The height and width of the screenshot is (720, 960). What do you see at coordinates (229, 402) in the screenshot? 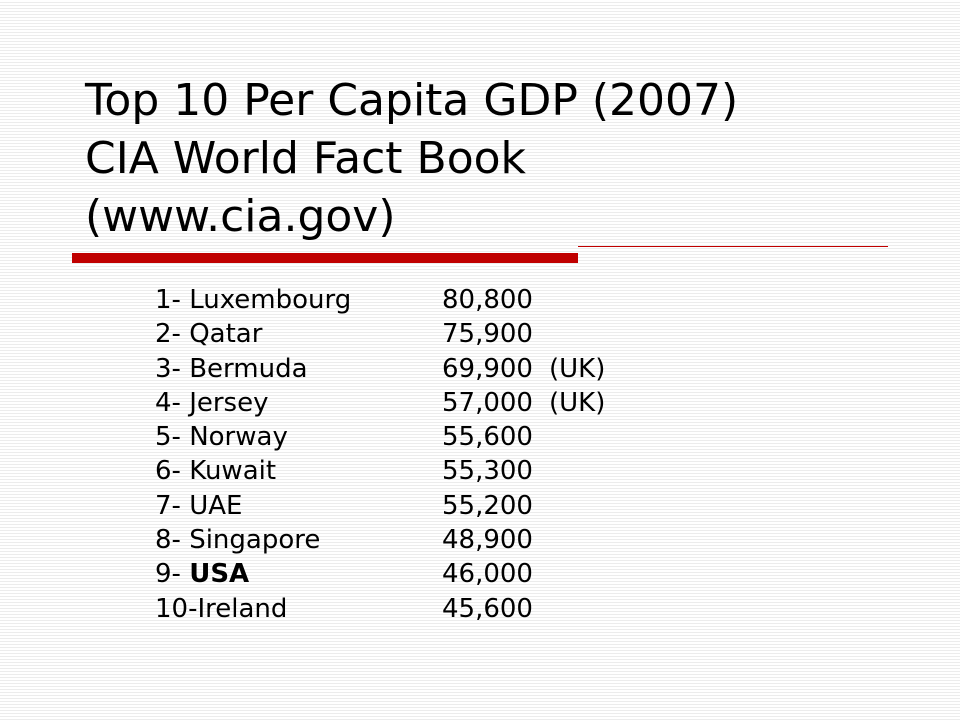
I see `ranking-country: Jersey` at bounding box center [229, 402].